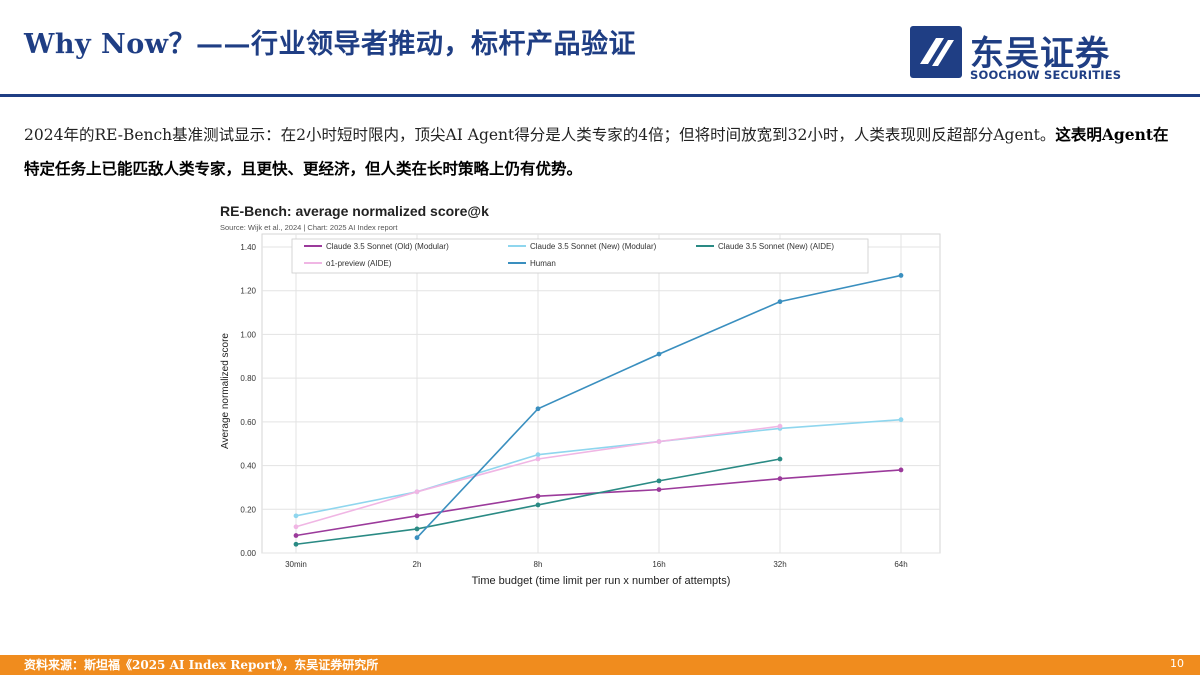 This screenshot has height=675, width=1200. I want to click on x-tick-label: 30min, so click(296, 564).